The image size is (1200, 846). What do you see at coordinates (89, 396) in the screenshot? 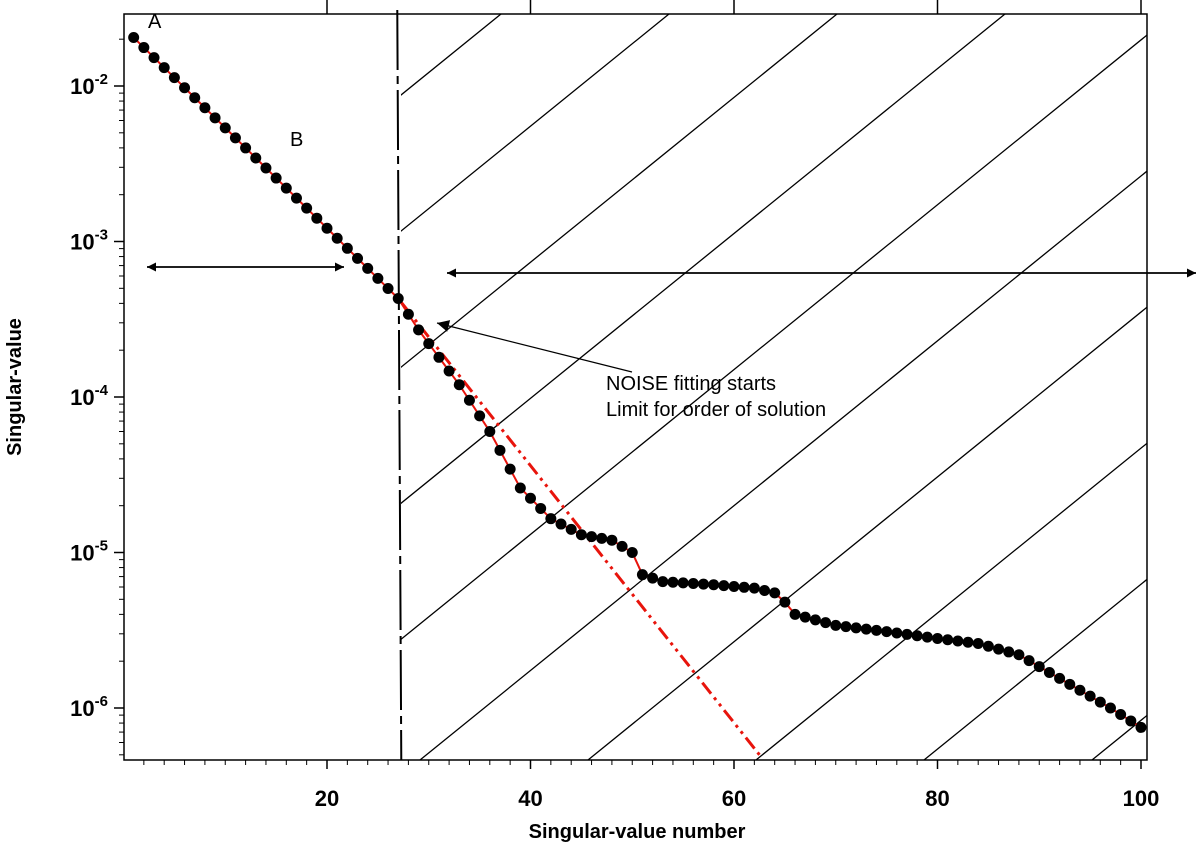
I see `y-tick-label: 10⁻⁴` at bounding box center [89, 396].